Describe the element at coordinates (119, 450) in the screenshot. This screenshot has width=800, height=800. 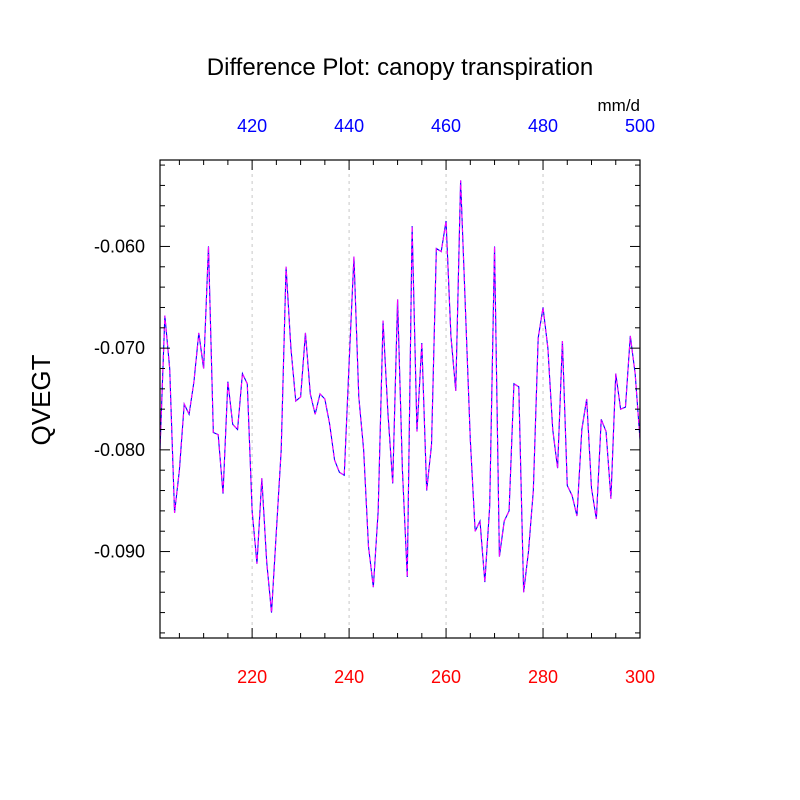
I see `y-tick-label: -0.080` at that location.